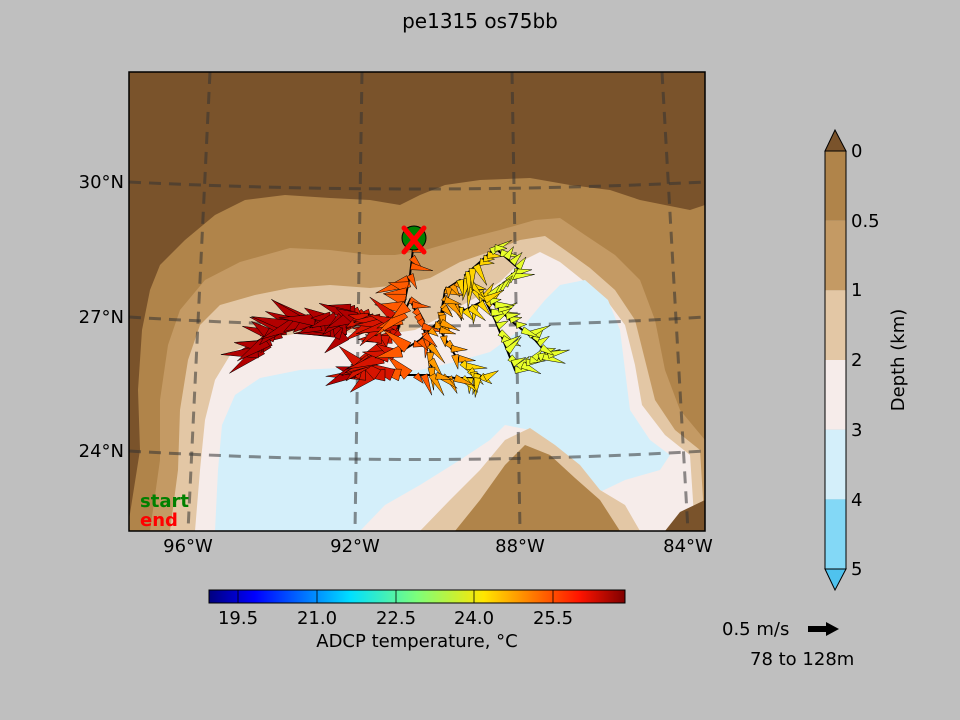  Describe the element at coordinates (416, 641) in the screenshot. I see `temperature-colorbar-label: ADCP temperature, °C` at that location.